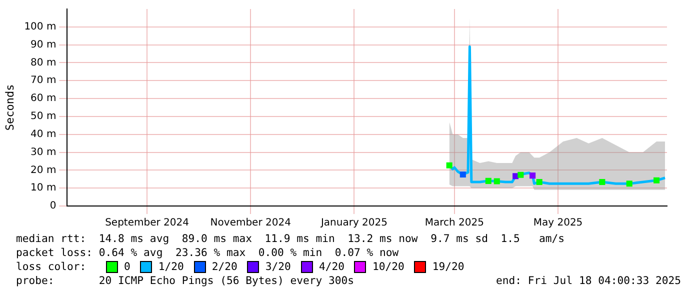 This screenshot has height=297, width=697. What do you see at coordinates (354, 223) in the screenshot?
I see `x-tick-label: January 2025` at bounding box center [354, 223].